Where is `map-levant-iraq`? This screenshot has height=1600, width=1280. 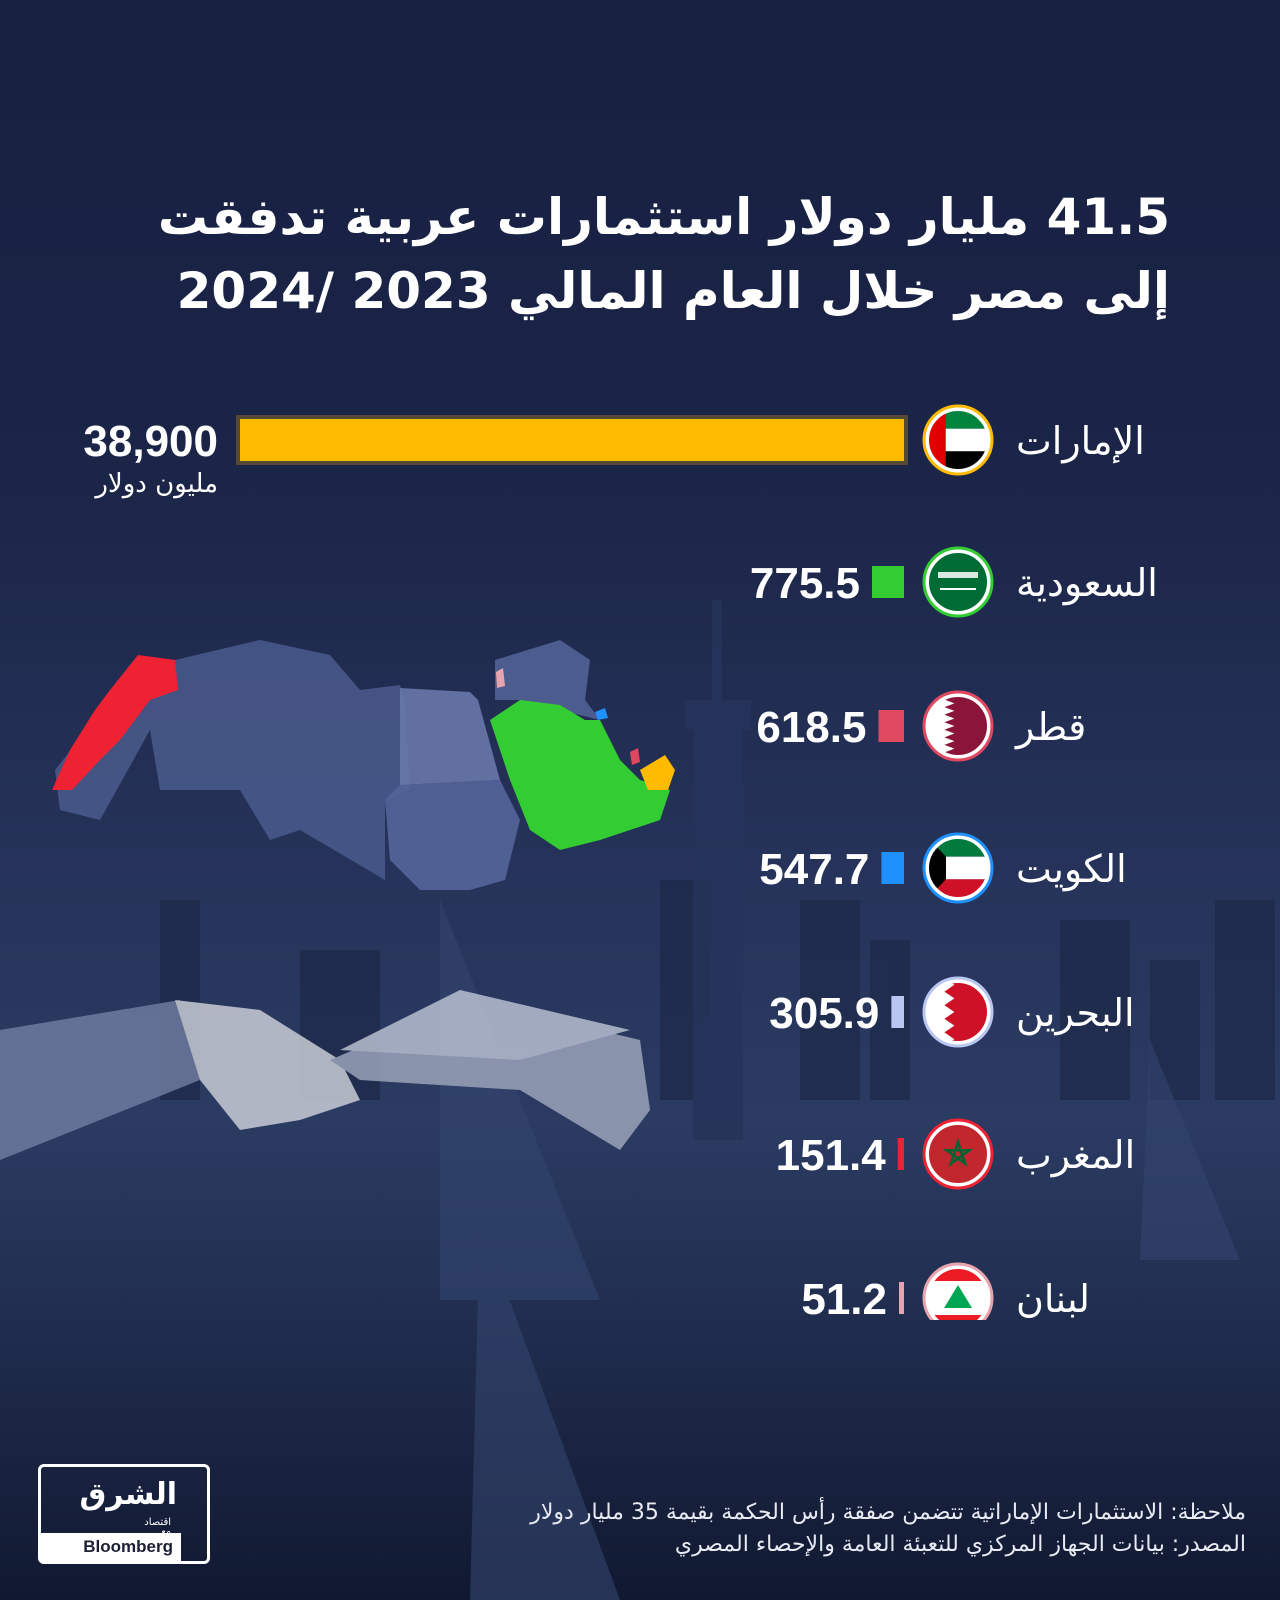 map-levant-iraq is located at coordinates (547, 680).